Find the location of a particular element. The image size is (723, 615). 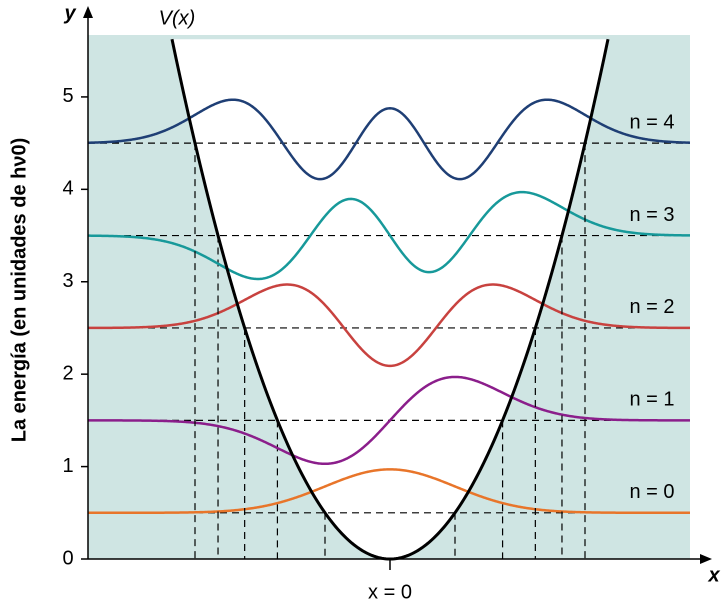

y-tick-label: 0 is located at coordinates (67, 558).